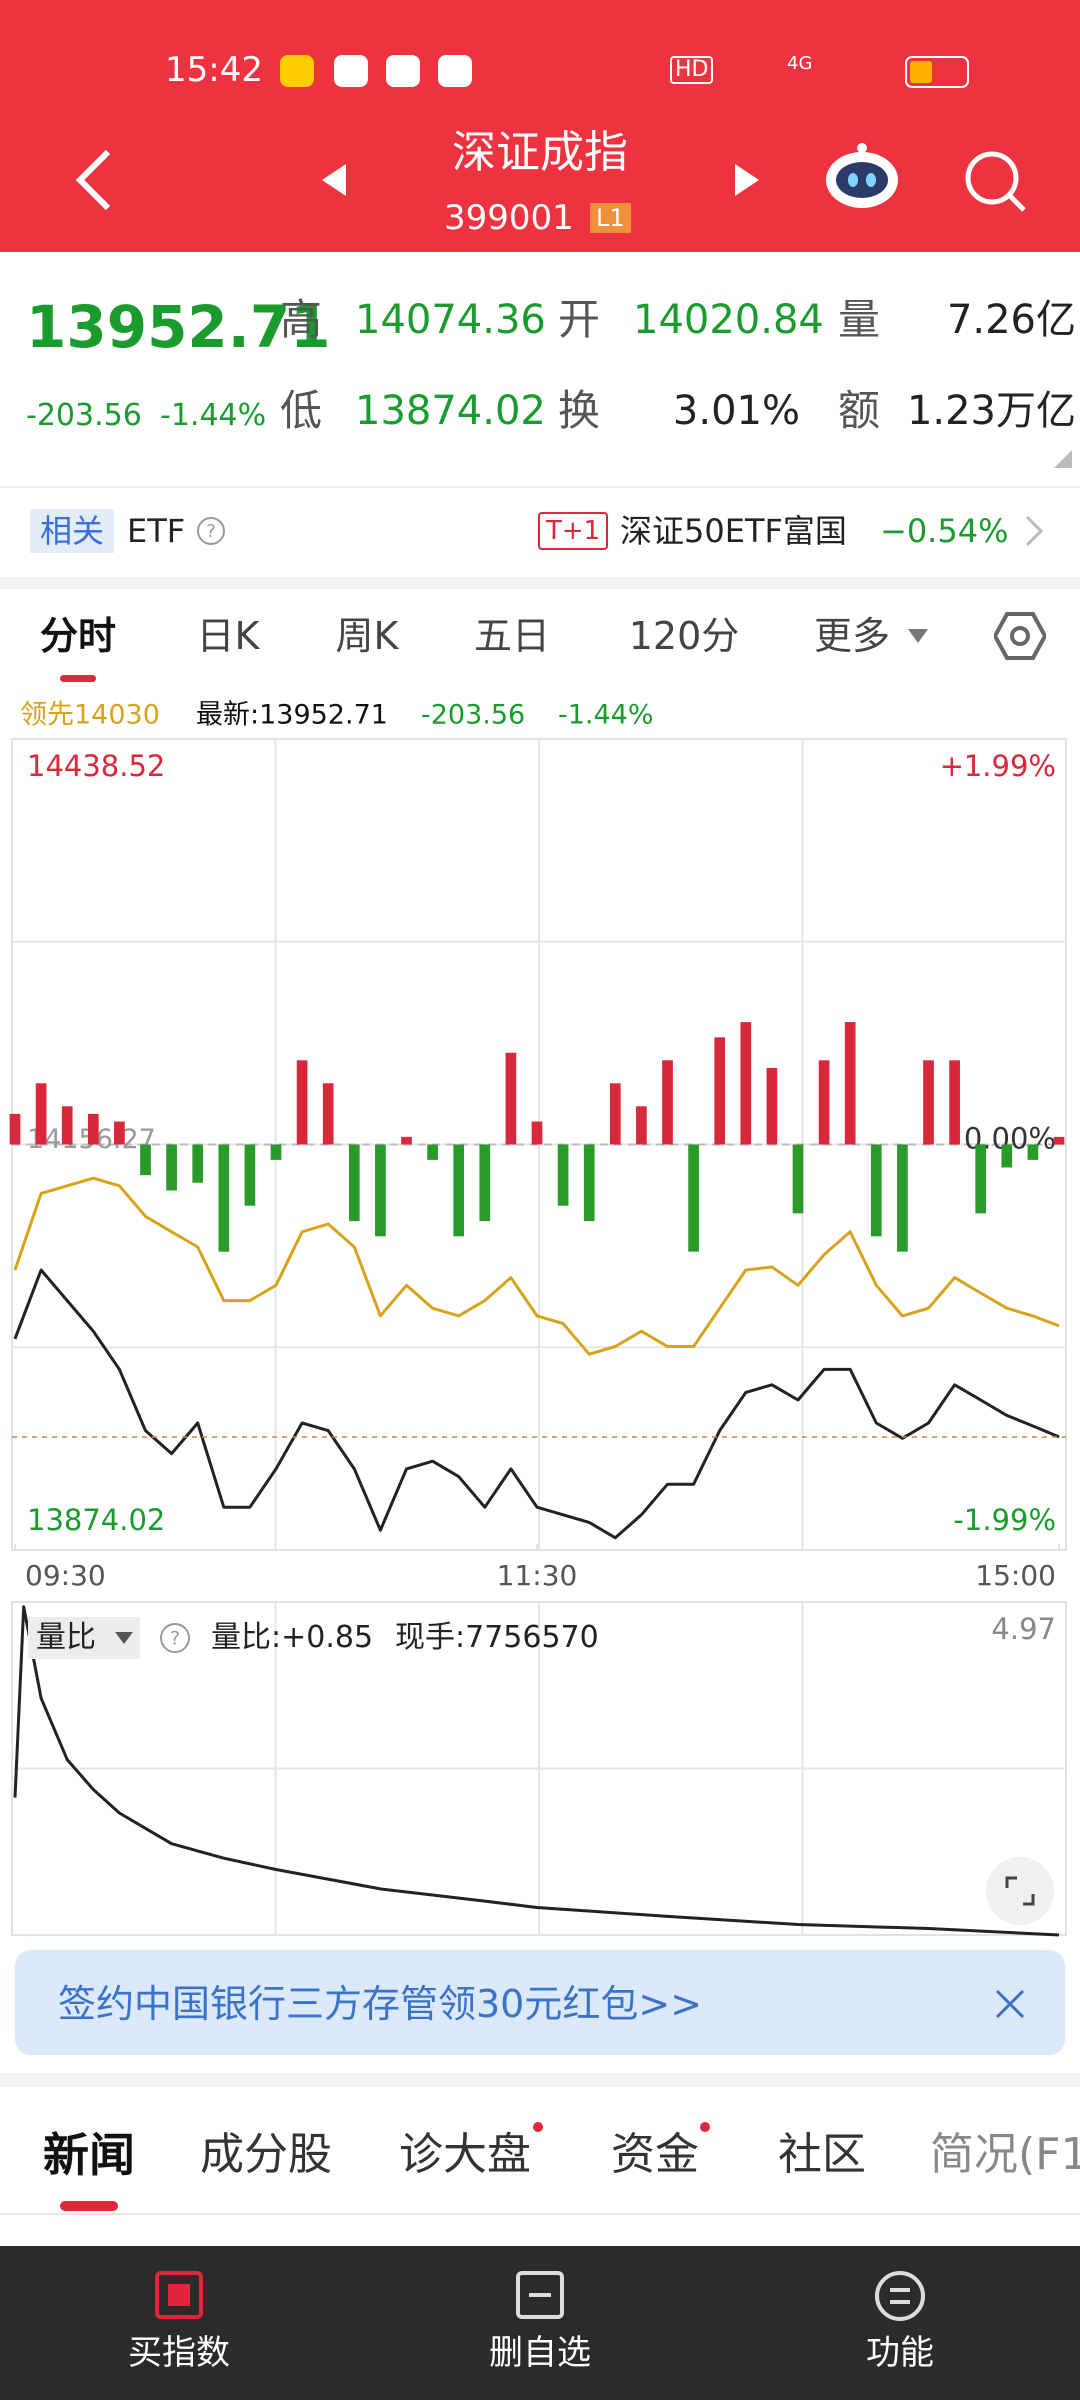 This screenshot has width=1080, height=2400. What do you see at coordinates (1034, 531) in the screenshot?
I see `chevron` at bounding box center [1034, 531].